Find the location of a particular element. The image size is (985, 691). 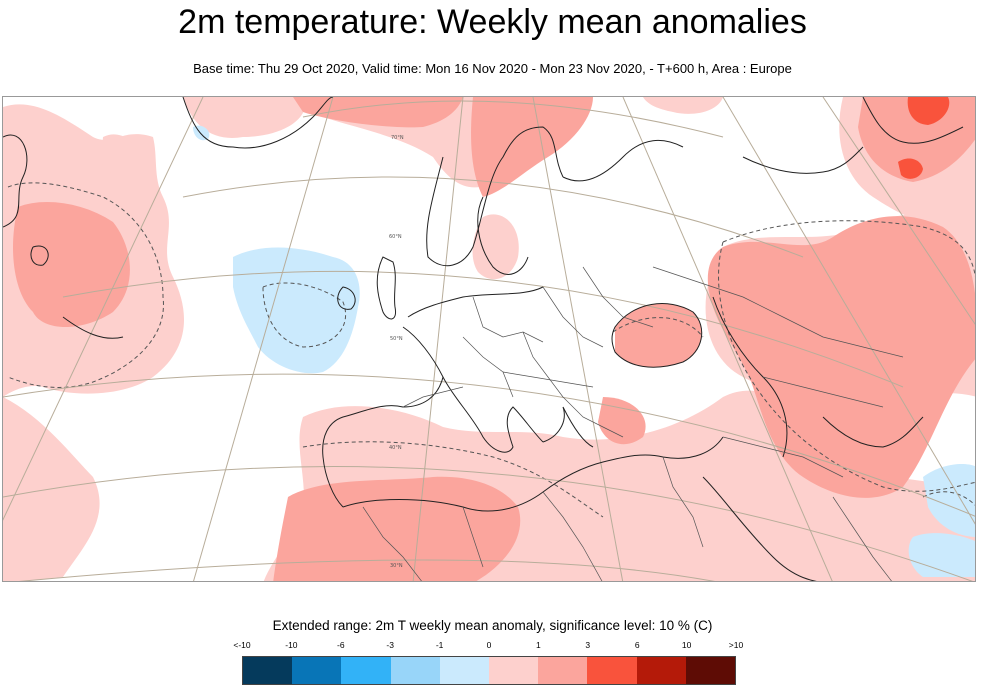

legend-tick-label: 3 is located at coordinates (588, 645).